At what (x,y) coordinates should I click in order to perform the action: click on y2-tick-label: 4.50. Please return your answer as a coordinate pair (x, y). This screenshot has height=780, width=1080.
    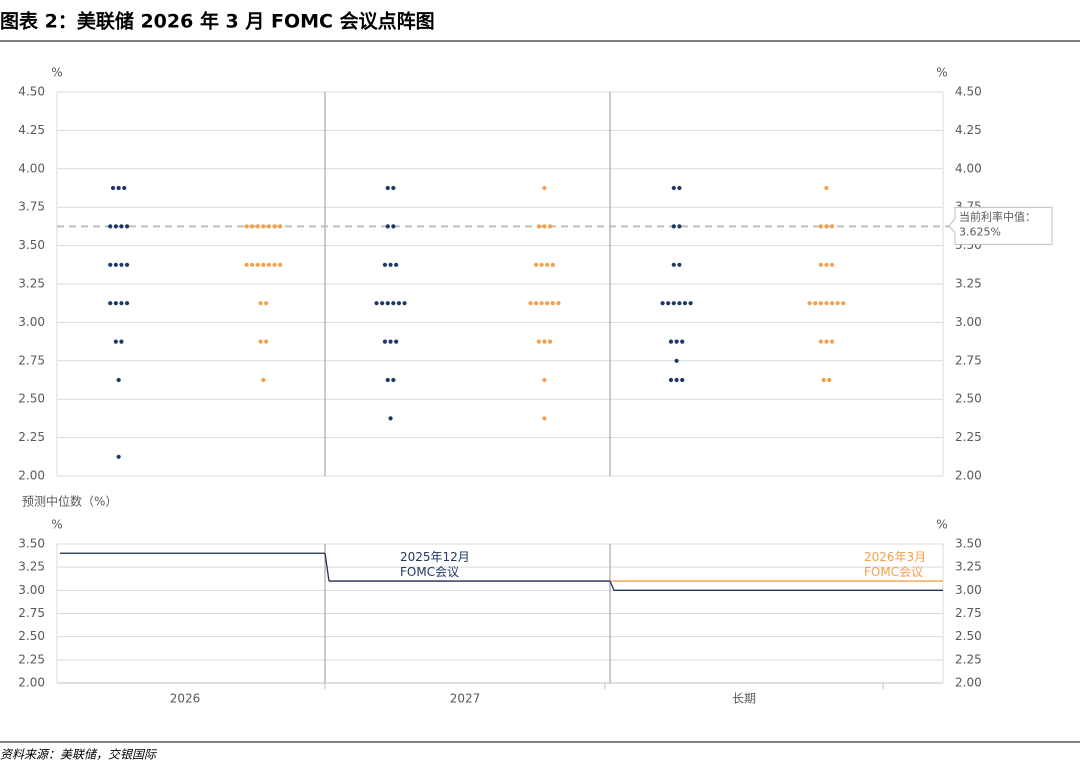
    Looking at the image, I should click on (968, 92).